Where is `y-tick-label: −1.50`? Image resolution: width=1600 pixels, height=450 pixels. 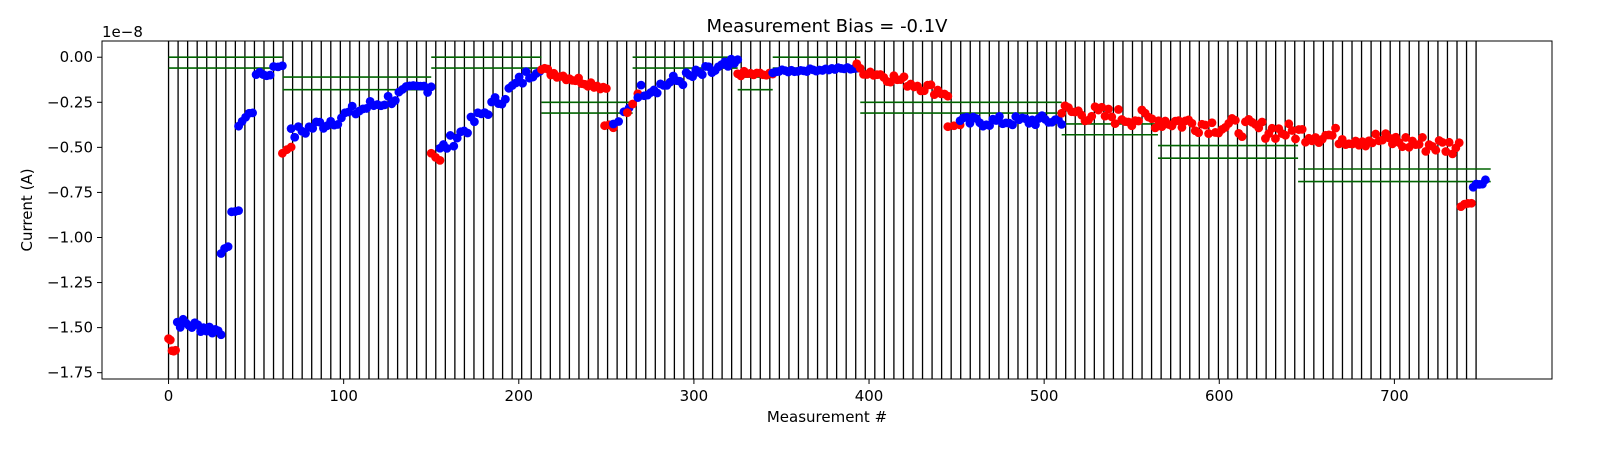 y-tick-label: −1.50 is located at coordinates (70, 328).